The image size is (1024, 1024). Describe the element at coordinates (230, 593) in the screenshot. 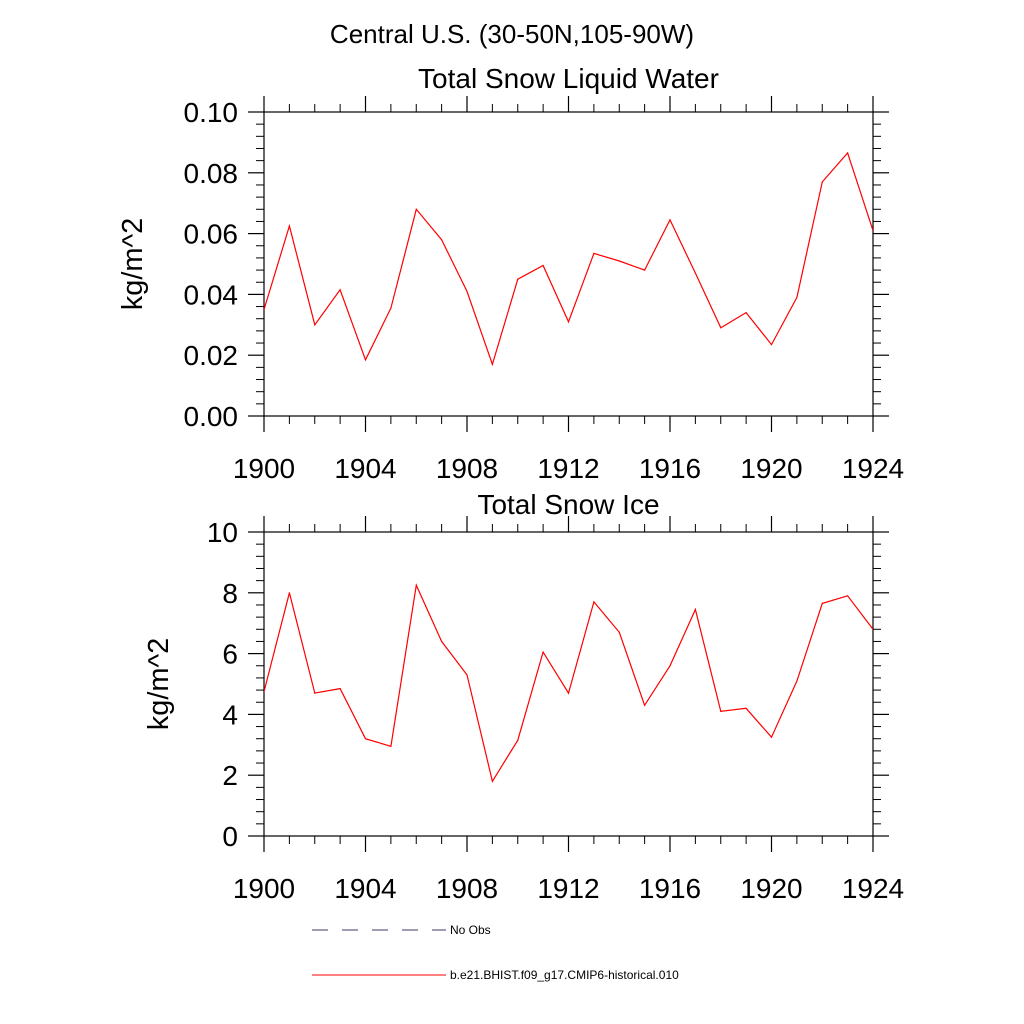

I see `y-tick-label: 8` at that location.